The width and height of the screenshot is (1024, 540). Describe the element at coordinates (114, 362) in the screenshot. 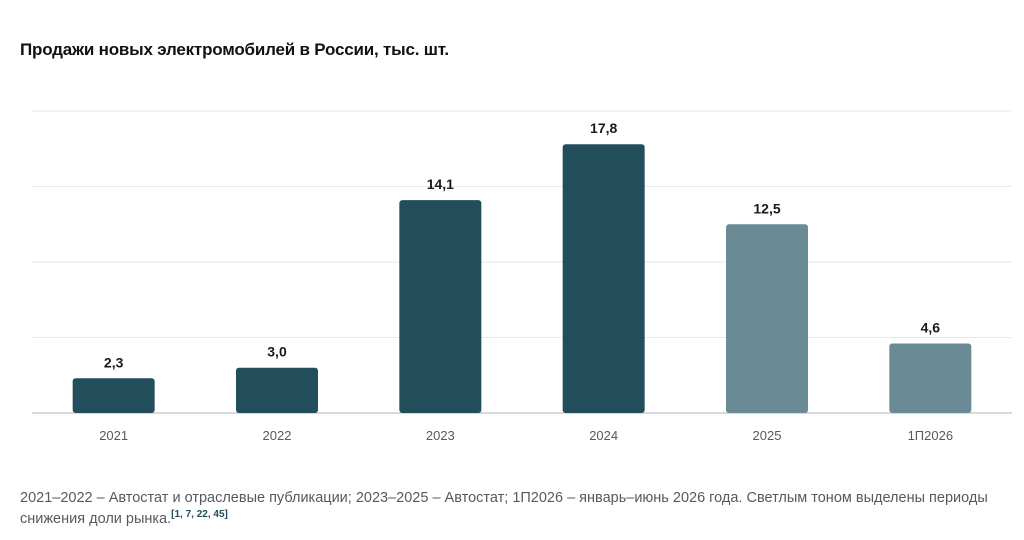

I see `bar-value-label: 2,3` at that location.